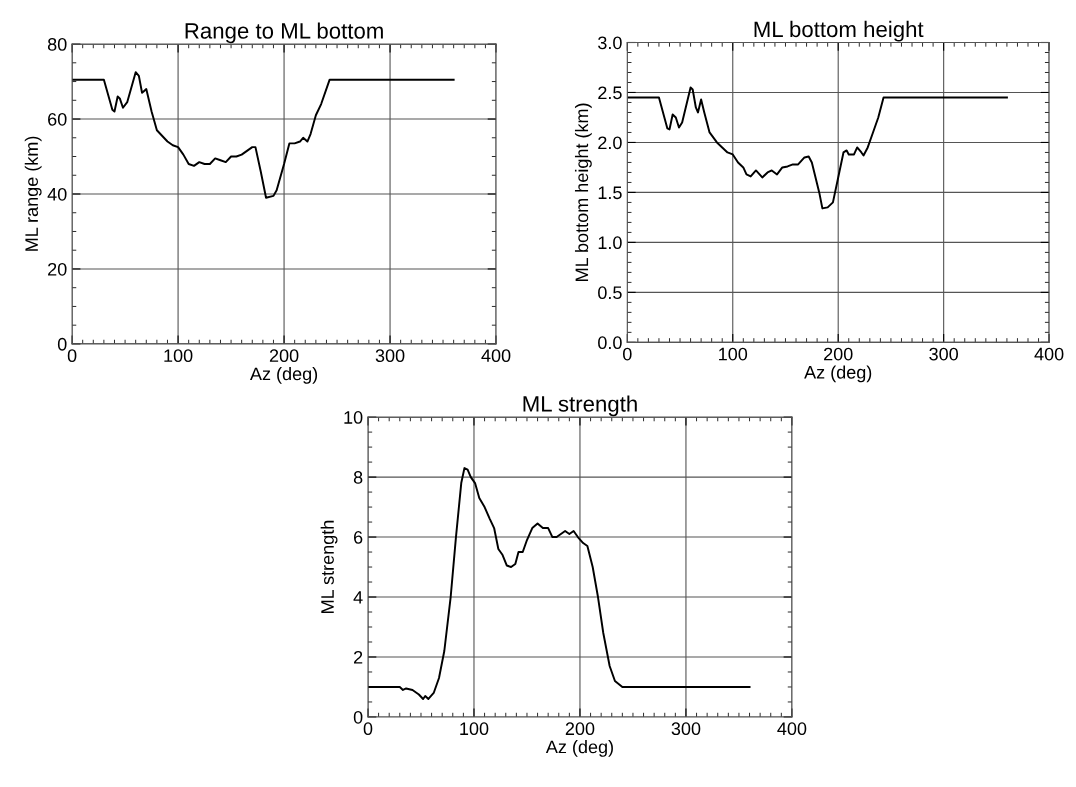 This screenshot has width=1076, height=787. Describe the element at coordinates (284, 33) in the screenshot. I see `chart-title: Range to ML bottom` at that location.